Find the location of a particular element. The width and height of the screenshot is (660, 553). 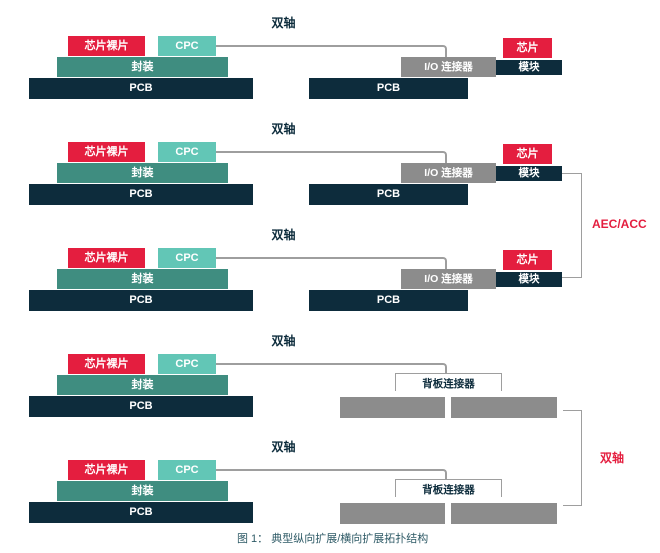

aec-acc-bracket is located at coordinates (572, 225).